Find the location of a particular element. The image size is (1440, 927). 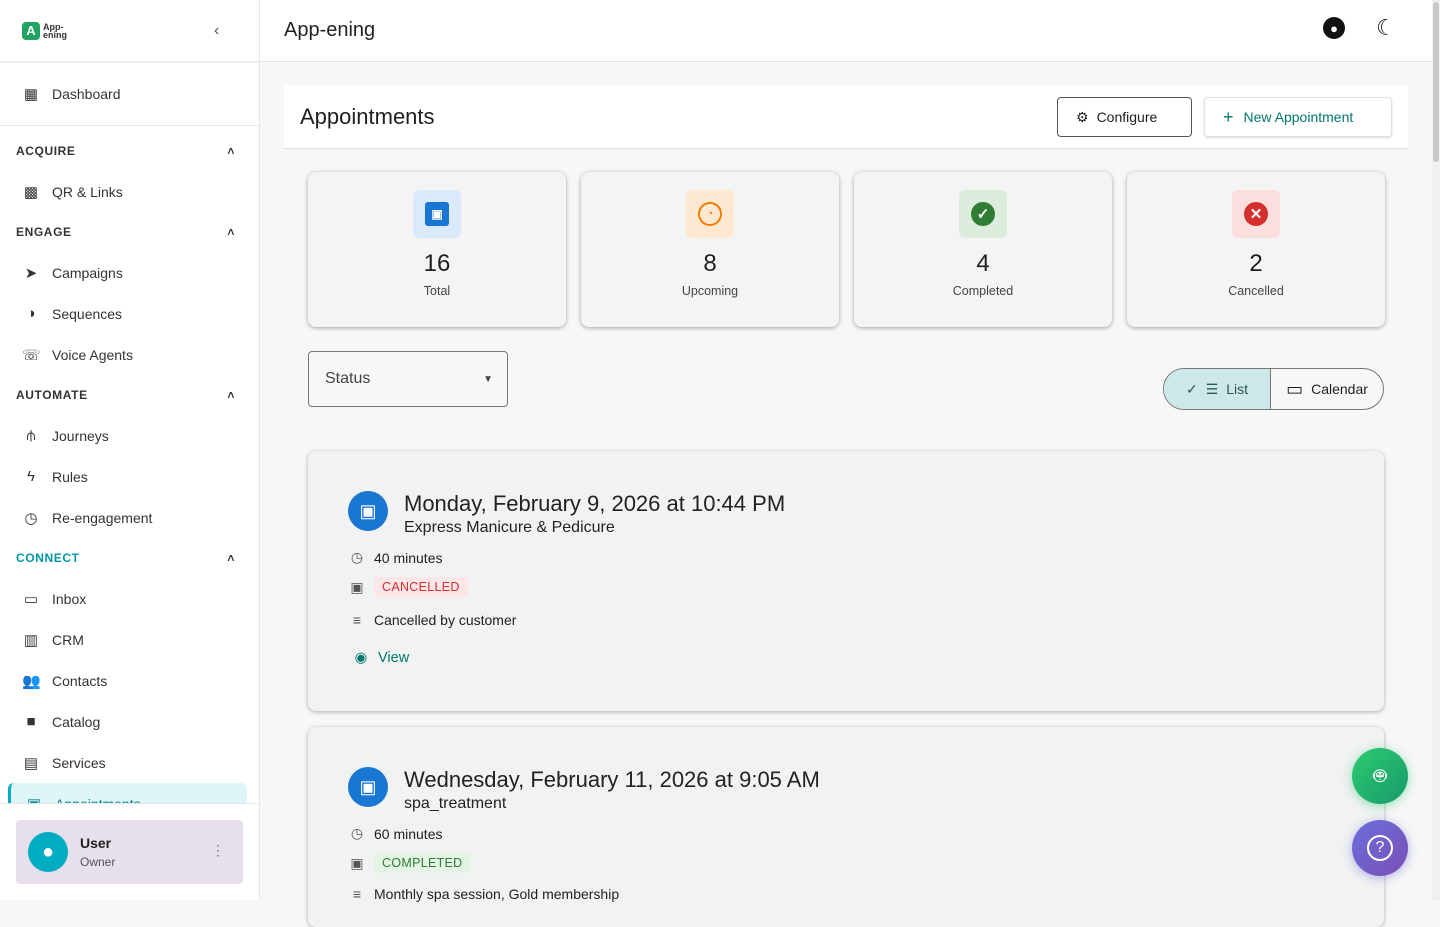

duration: 60 minutes is located at coordinates (408, 833).